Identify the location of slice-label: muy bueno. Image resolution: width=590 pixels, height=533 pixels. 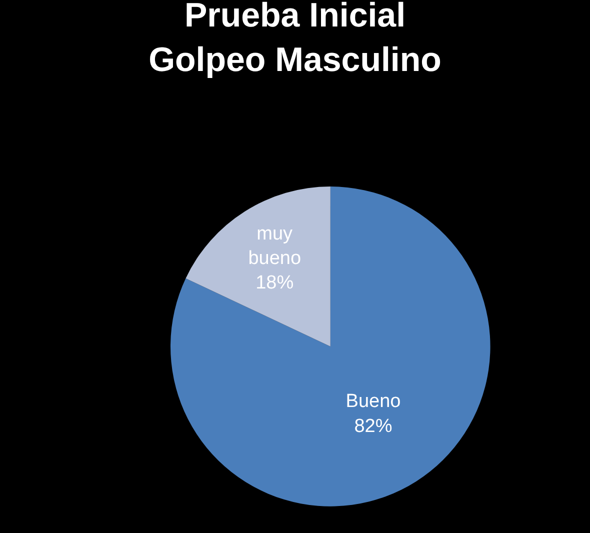
(275, 246).